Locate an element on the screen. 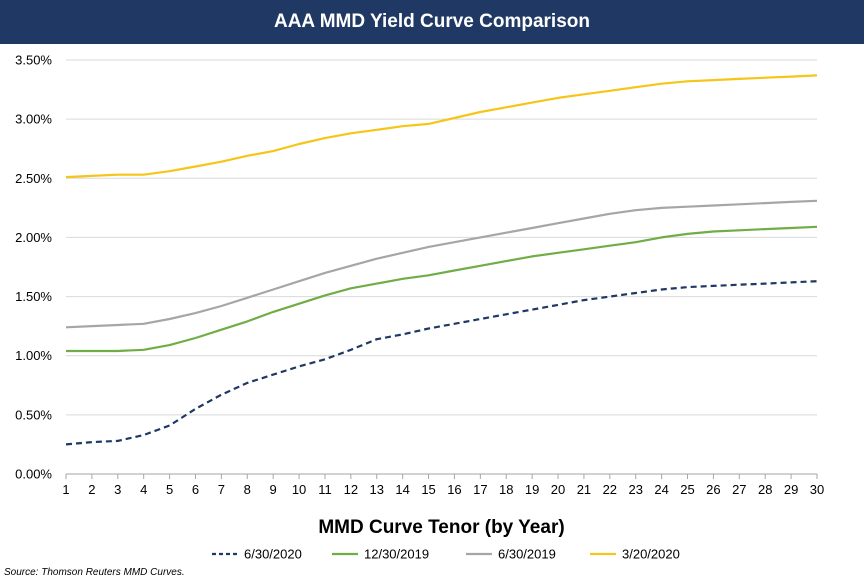  x-axis-label: MMD Curve Tenor (by Year) is located at coordinates (441, 527).